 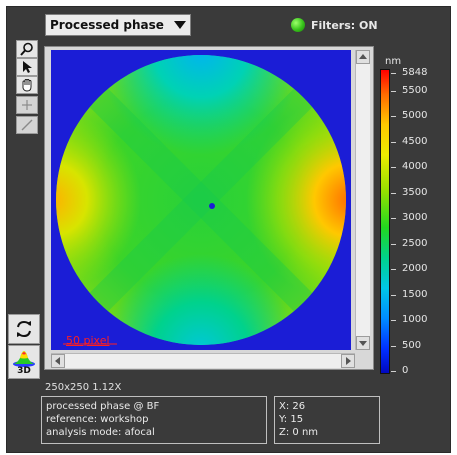 I want to click on 3d-view-button: 3D, so click(x=24, y=362).